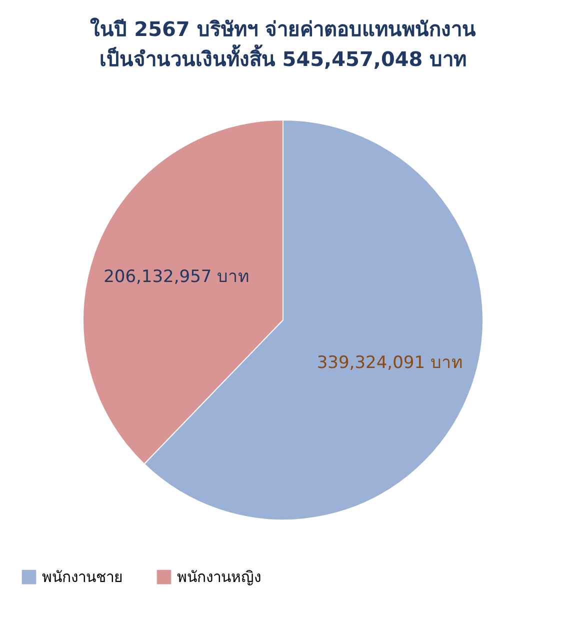 Image resolution: width=566 pixels, height=618 pixels. I want to click on data-label: 206,132,957 บาท, so click(177, 276).